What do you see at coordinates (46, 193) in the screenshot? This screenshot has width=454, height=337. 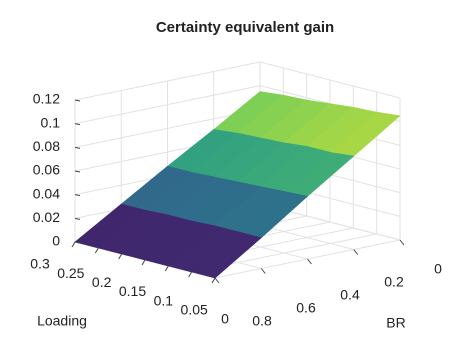 I see `z-tick-label: 0.04` at bounding box center [46, 193].